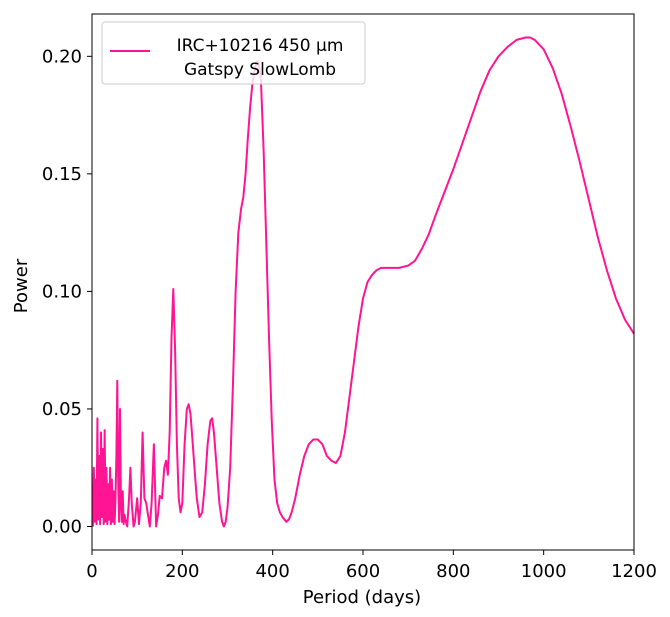  What do you see at coordinates (62, 291) in the screenshot?
I see `y-tick-label: 0.10` at bounding box center [62, 291].